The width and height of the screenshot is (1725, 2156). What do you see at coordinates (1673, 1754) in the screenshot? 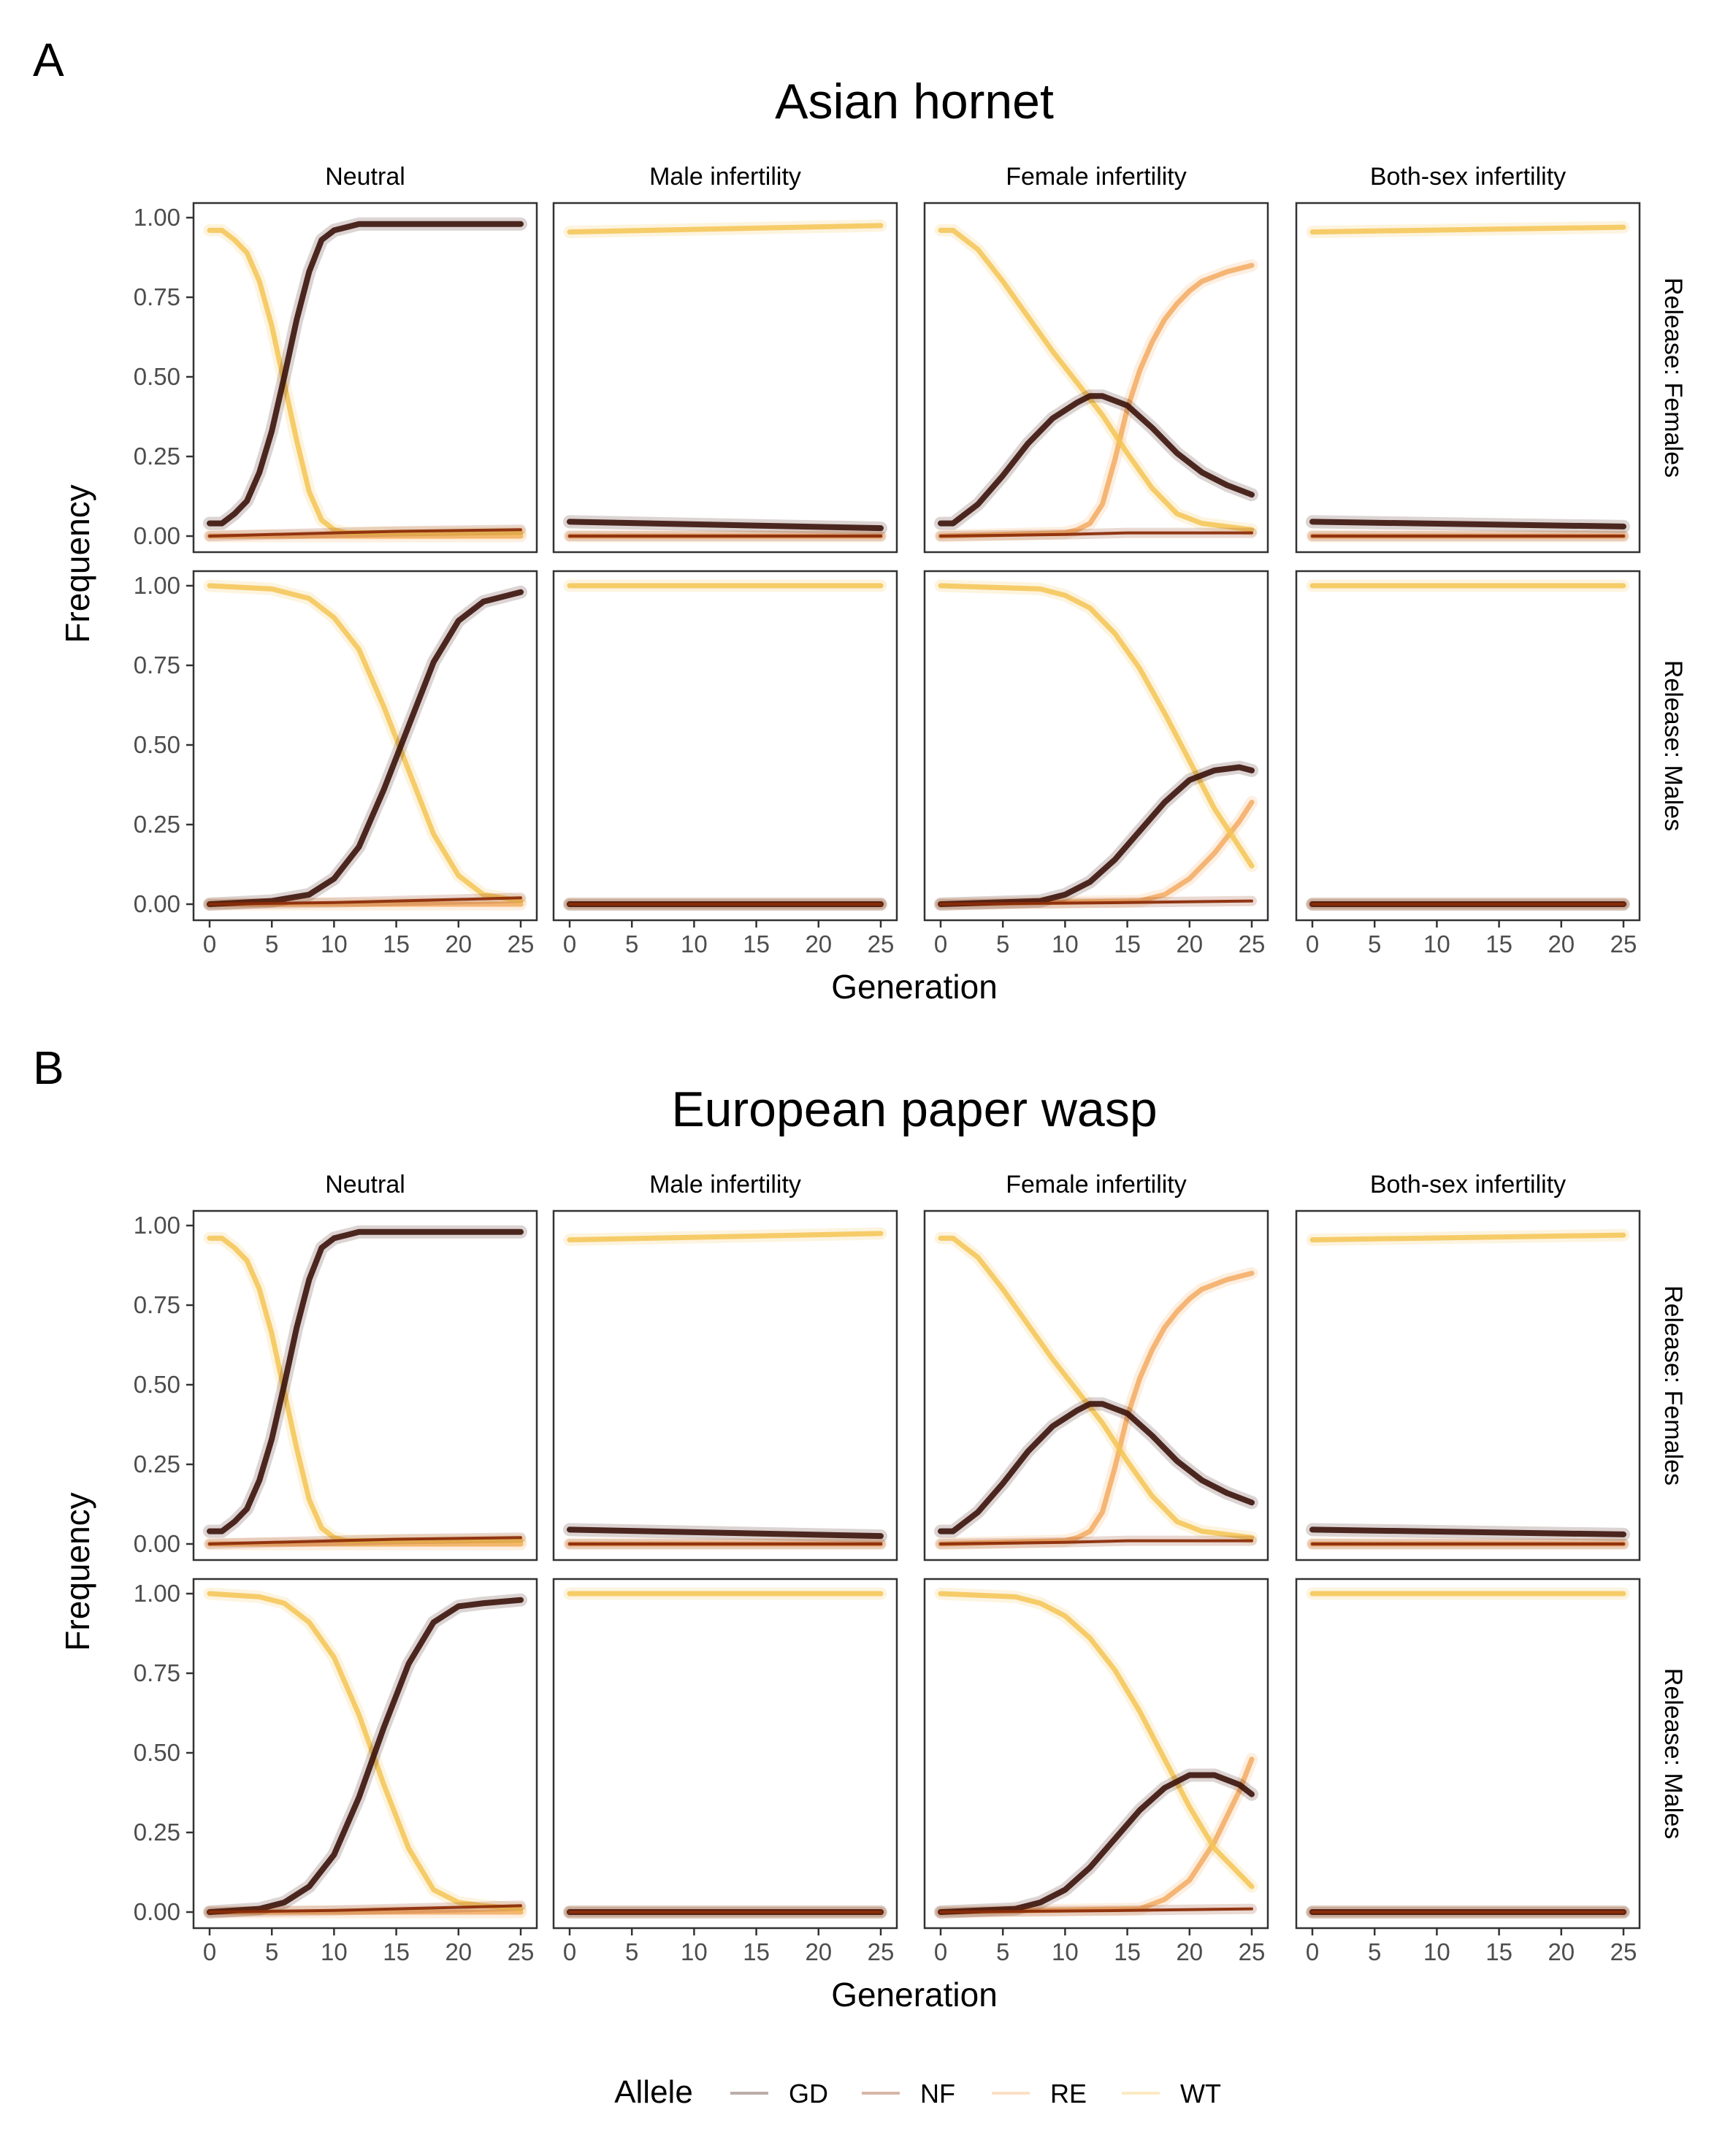
I see `facet-row-label: Release: Males` at bounding box center [1673, 1754].